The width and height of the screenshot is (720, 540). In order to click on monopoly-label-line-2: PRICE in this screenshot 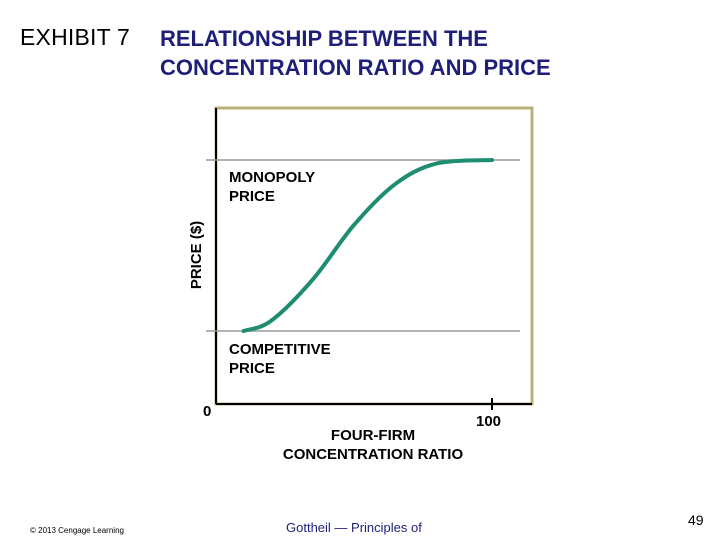, I will do `click(252, 196)`.